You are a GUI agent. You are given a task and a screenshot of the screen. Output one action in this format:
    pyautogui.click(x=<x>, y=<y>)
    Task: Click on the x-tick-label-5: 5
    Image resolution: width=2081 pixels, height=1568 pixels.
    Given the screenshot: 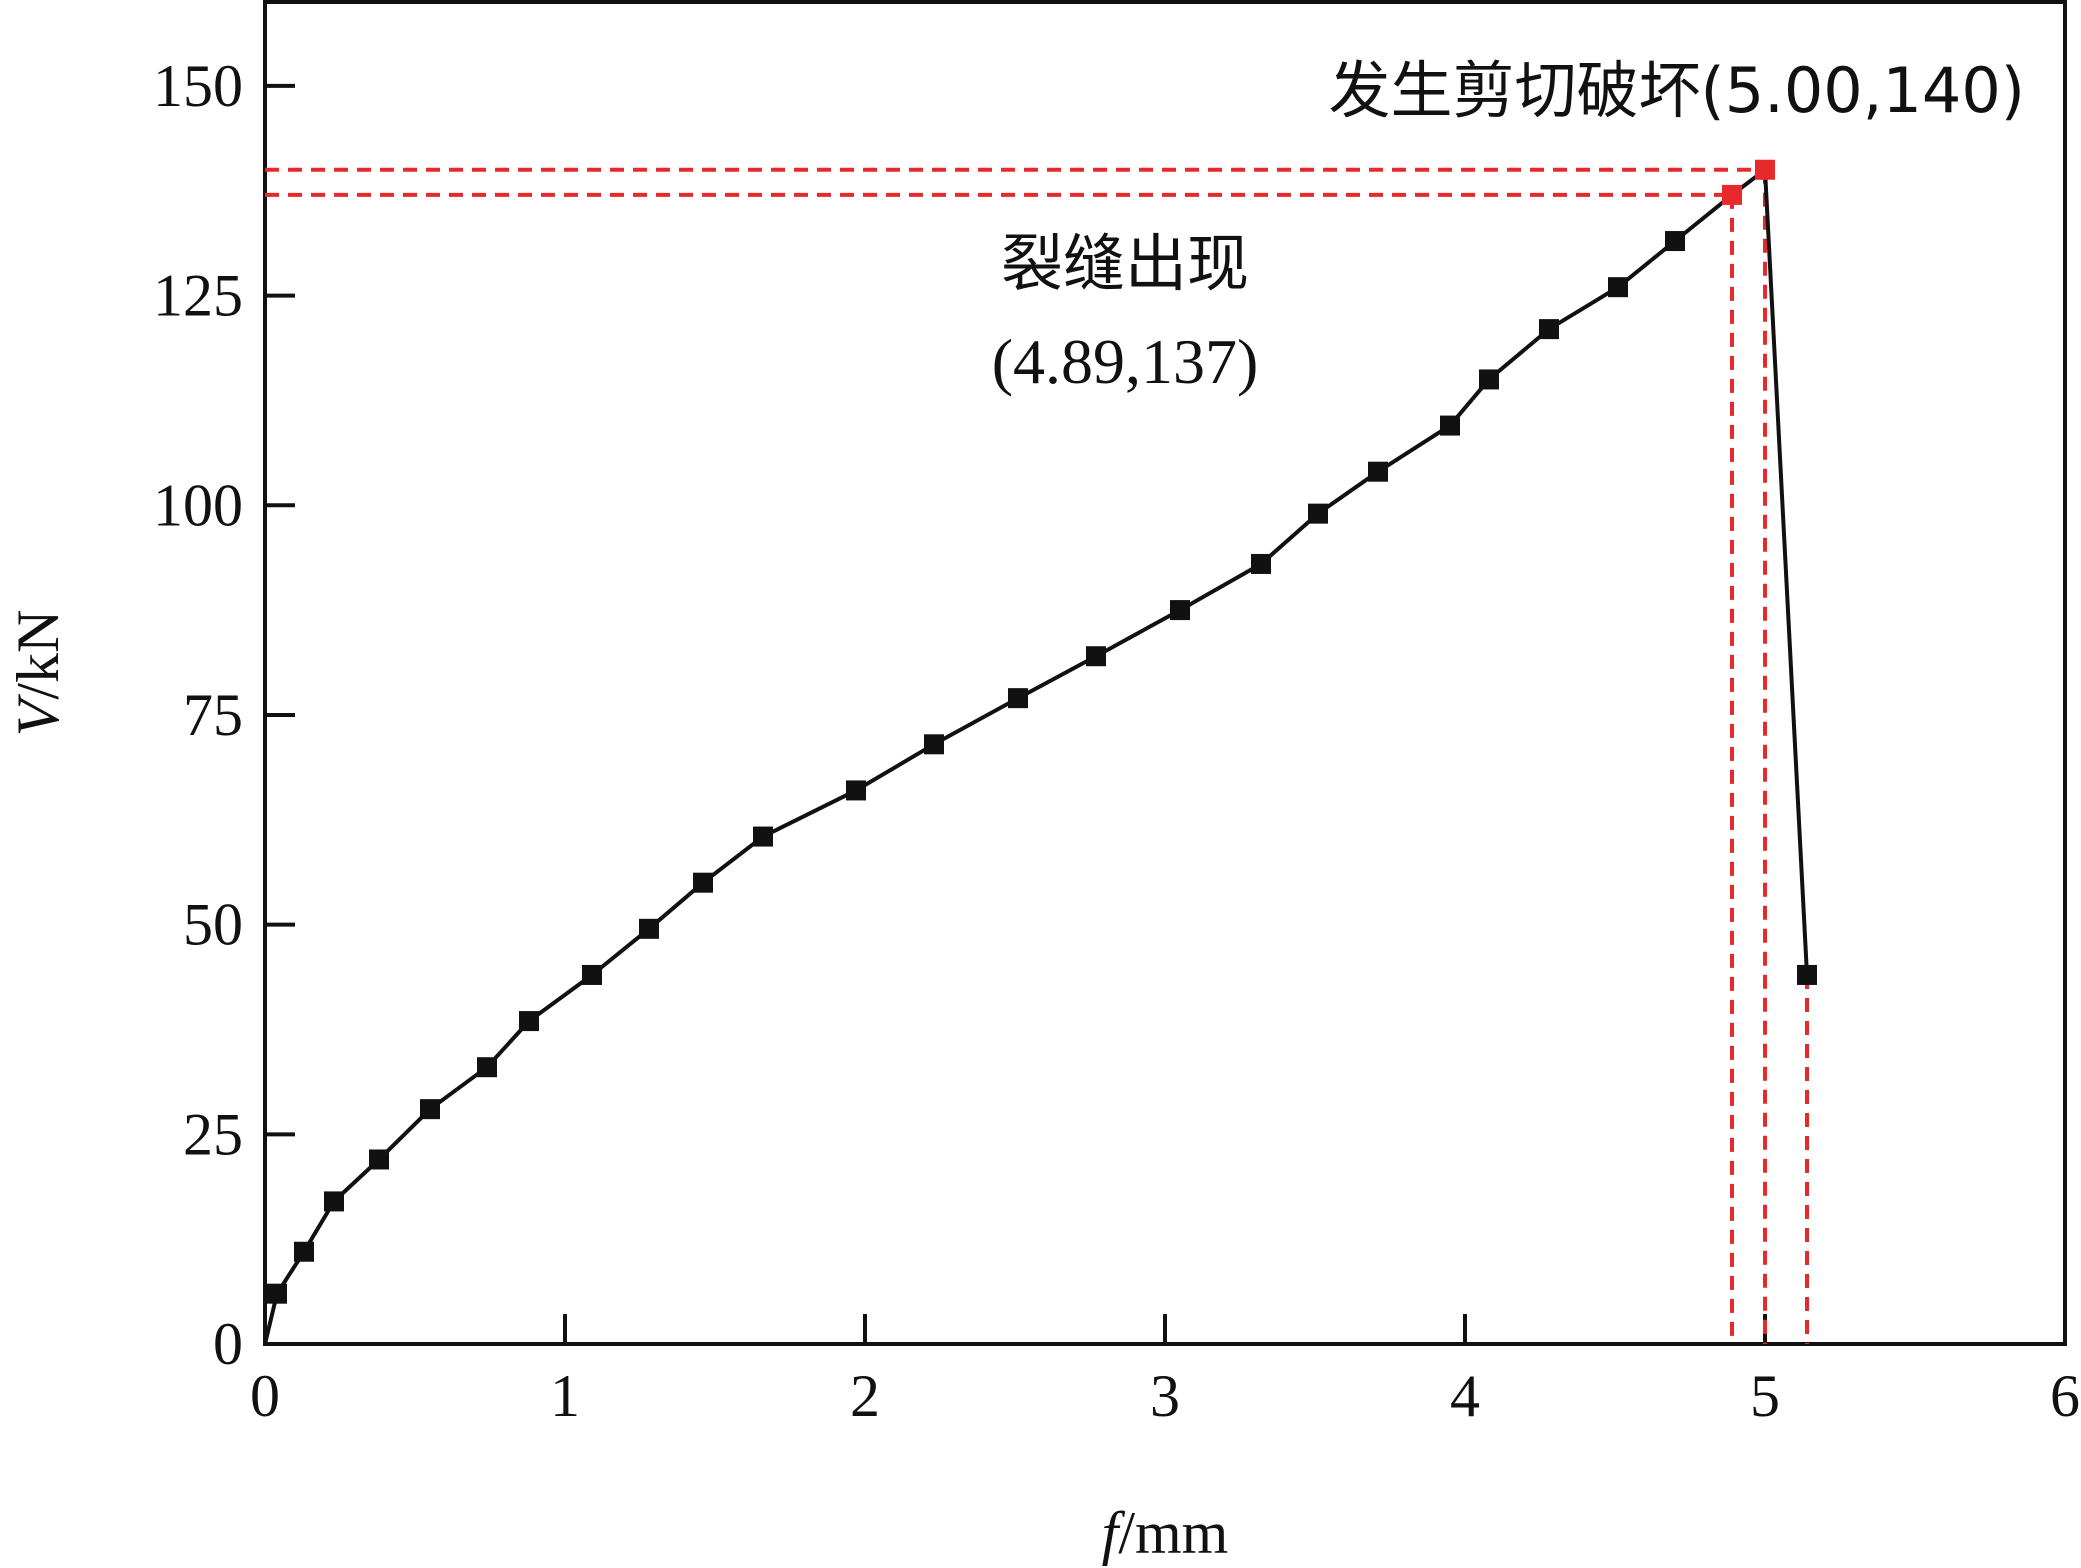 What is the action you would take?
    pyautogui.click(x=1765, y=1396)
    